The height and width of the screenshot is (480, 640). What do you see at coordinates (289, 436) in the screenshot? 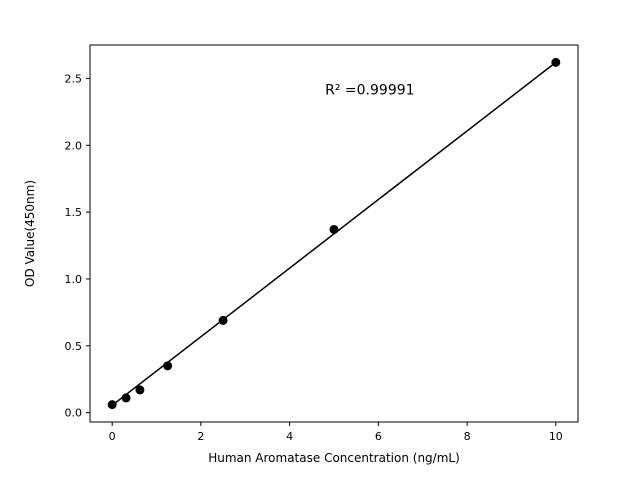
I see `x-tick-label: 4` at bounding box center [289, 436].